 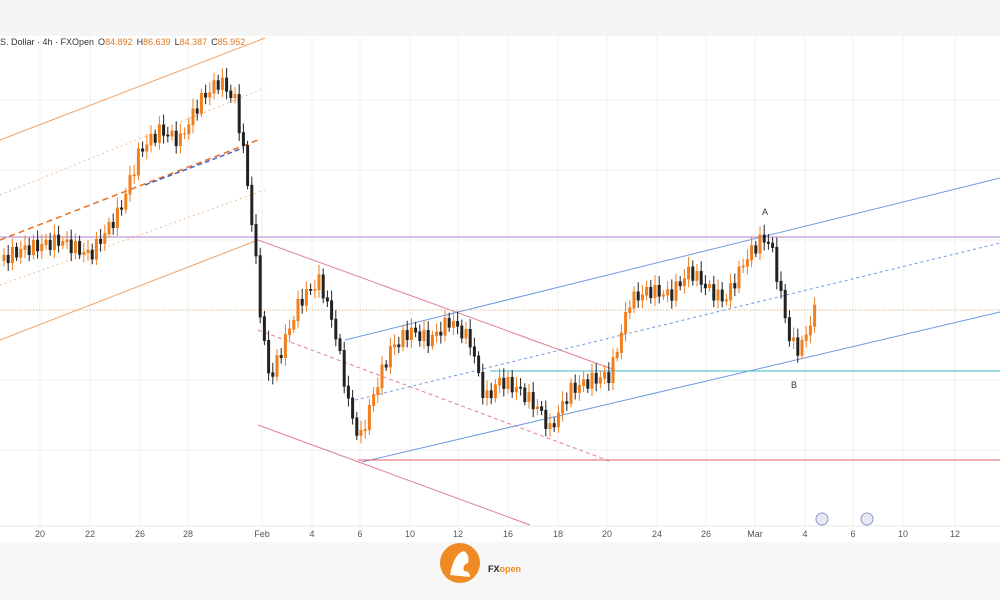 I want to click on event-icons, so click(x=844, y=519).